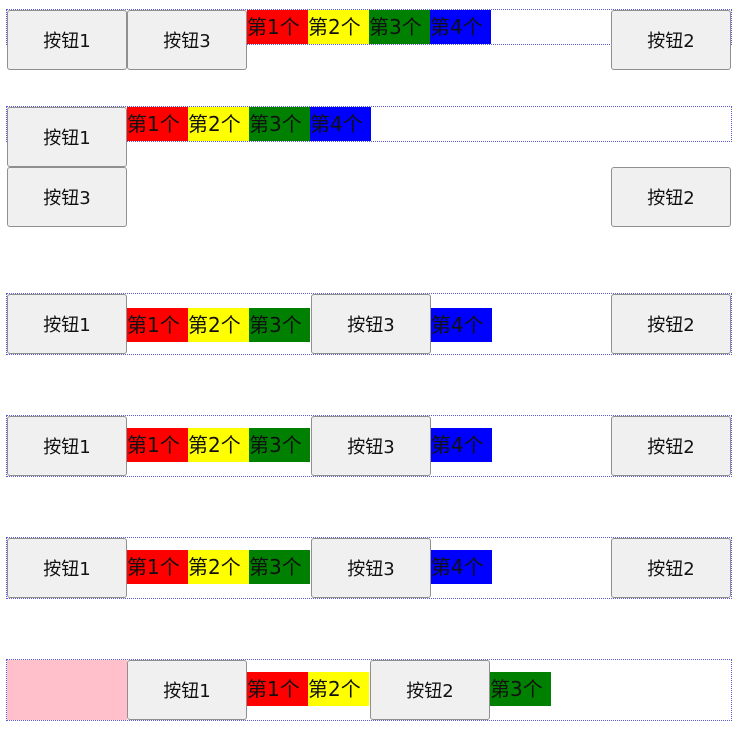 Image resolution: width=739 pixels, height=742 pixels. I want to click on demo-2-button-1: 按钮1, so click(67, 137).